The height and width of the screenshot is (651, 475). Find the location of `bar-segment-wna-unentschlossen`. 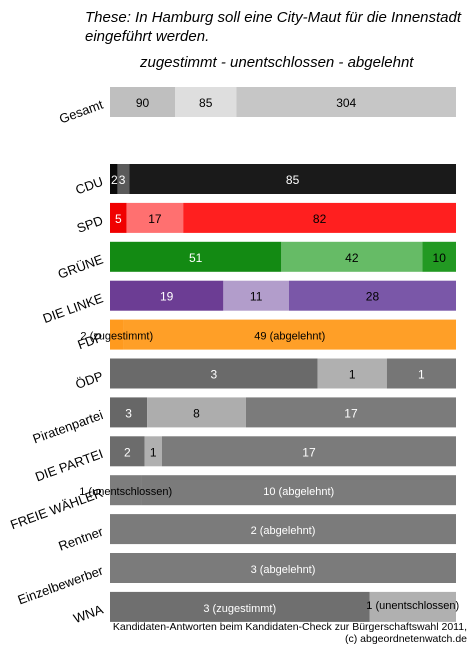

bar-segment-wna-unentschlossen is located at coordinates (412, 606).